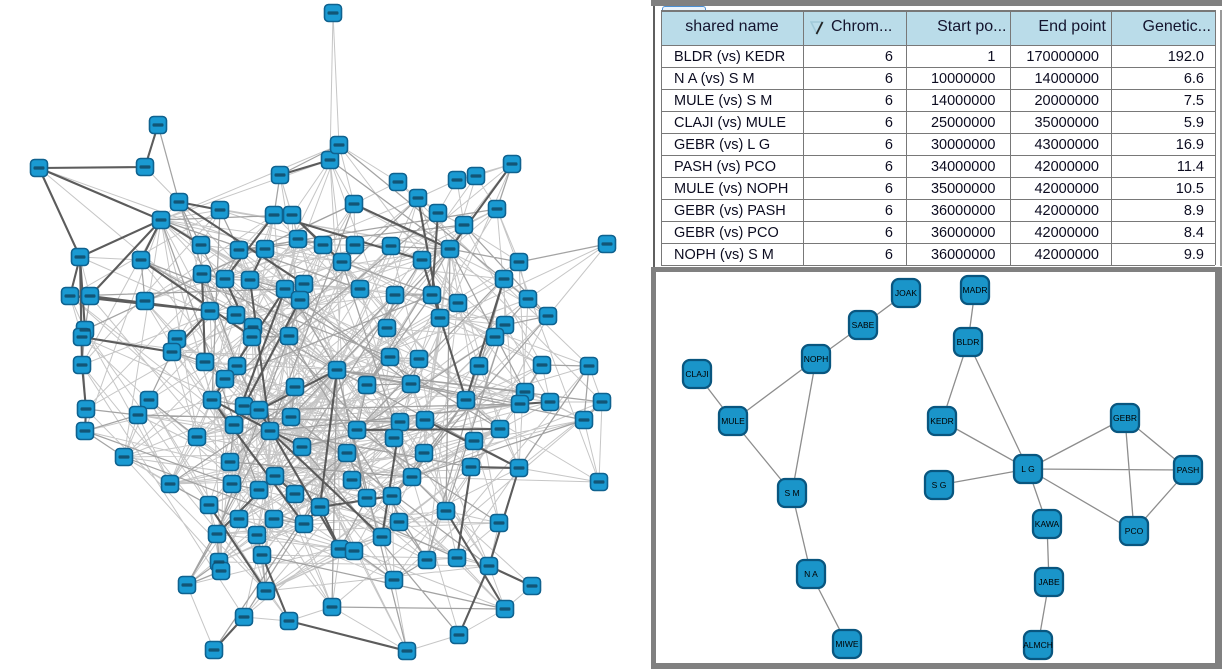 Image resolution: width=1222 pixels, height=669 pixels. I want to click on svg-text: S M, so click(791, 493).